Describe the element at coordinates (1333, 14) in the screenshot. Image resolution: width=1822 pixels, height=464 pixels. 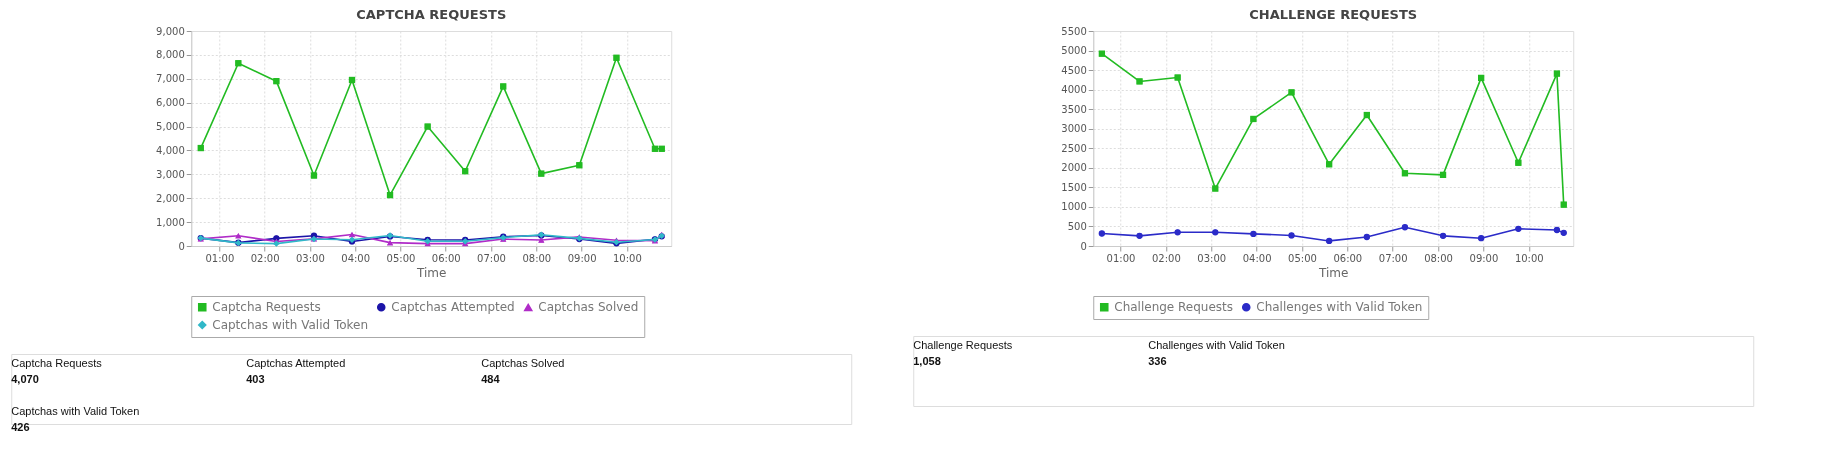
I see `chart-title: CHALLENGE REQUESTS` at that location.